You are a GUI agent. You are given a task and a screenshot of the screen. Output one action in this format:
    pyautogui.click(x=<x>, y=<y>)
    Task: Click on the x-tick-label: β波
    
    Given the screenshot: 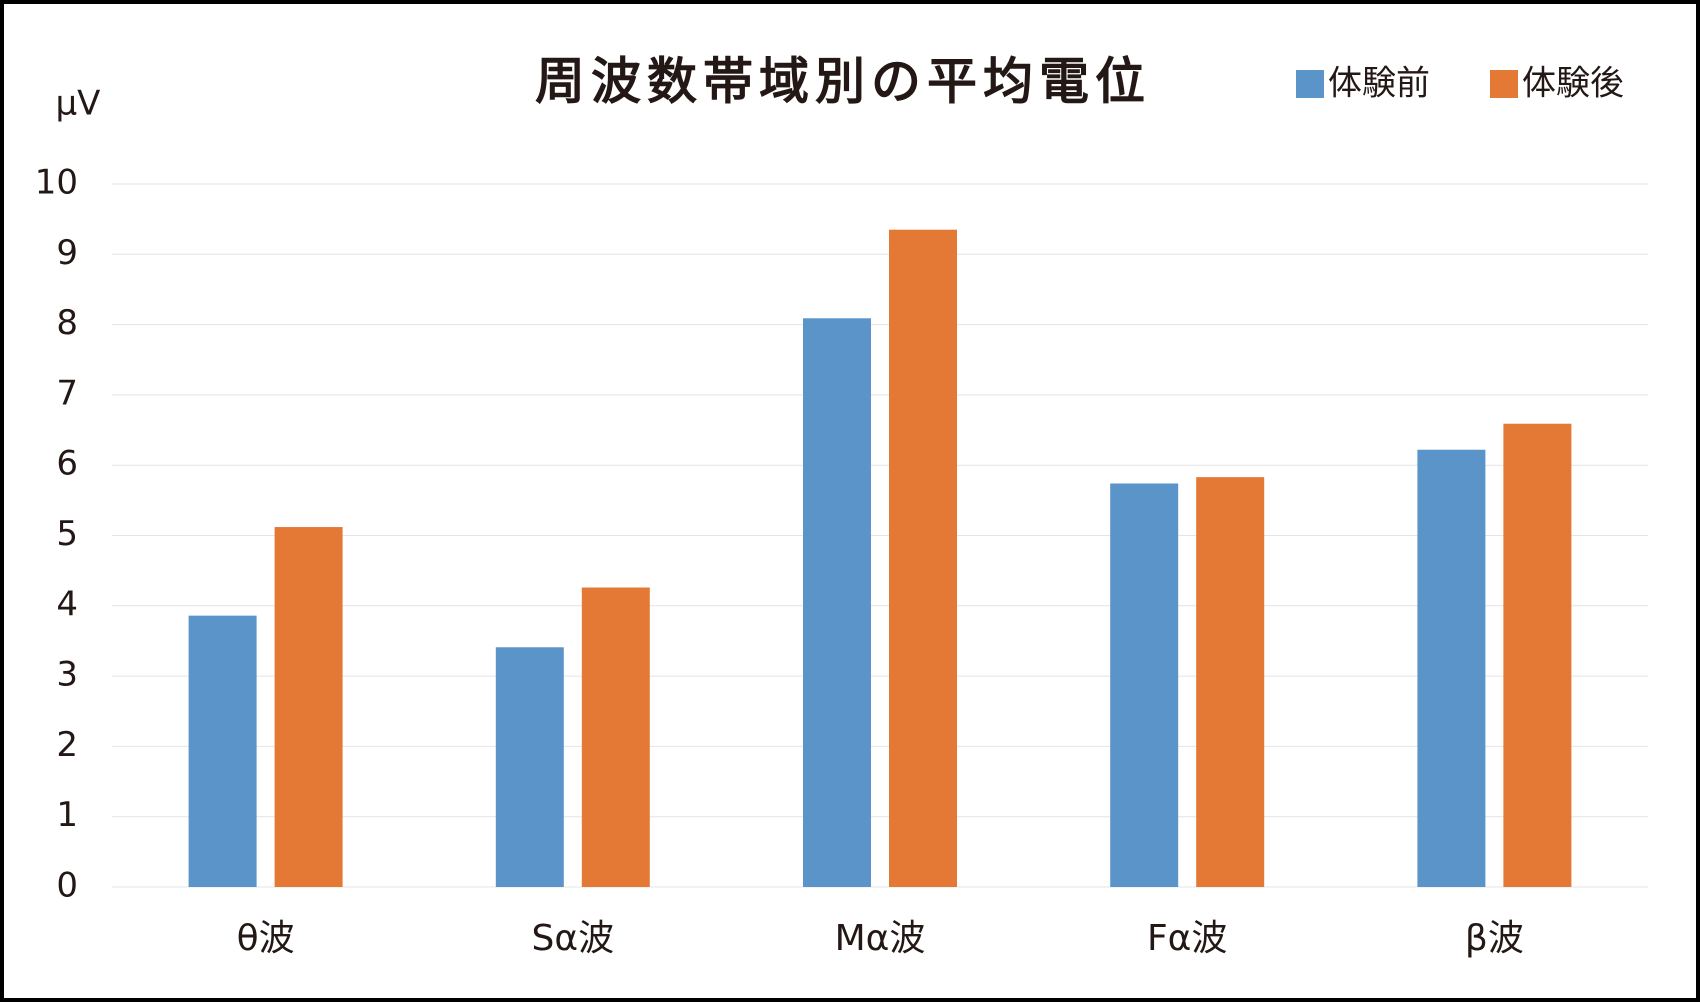 What is the action you would take?
    pyautogui.click(x=1494, y=938)
    